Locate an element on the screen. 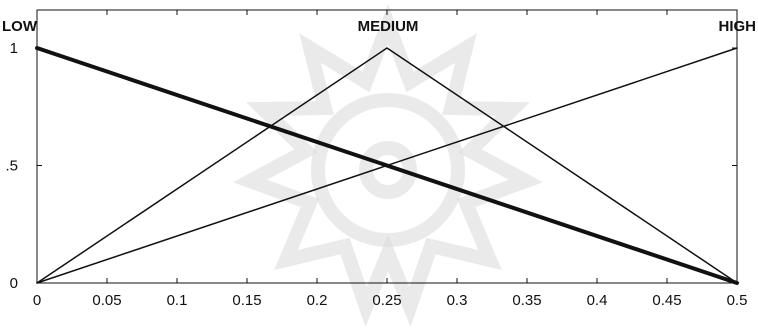 The height and width of the screenshot is (329, 758). x-tick-label-5: 0.25 is located at coordinates (386, 300).